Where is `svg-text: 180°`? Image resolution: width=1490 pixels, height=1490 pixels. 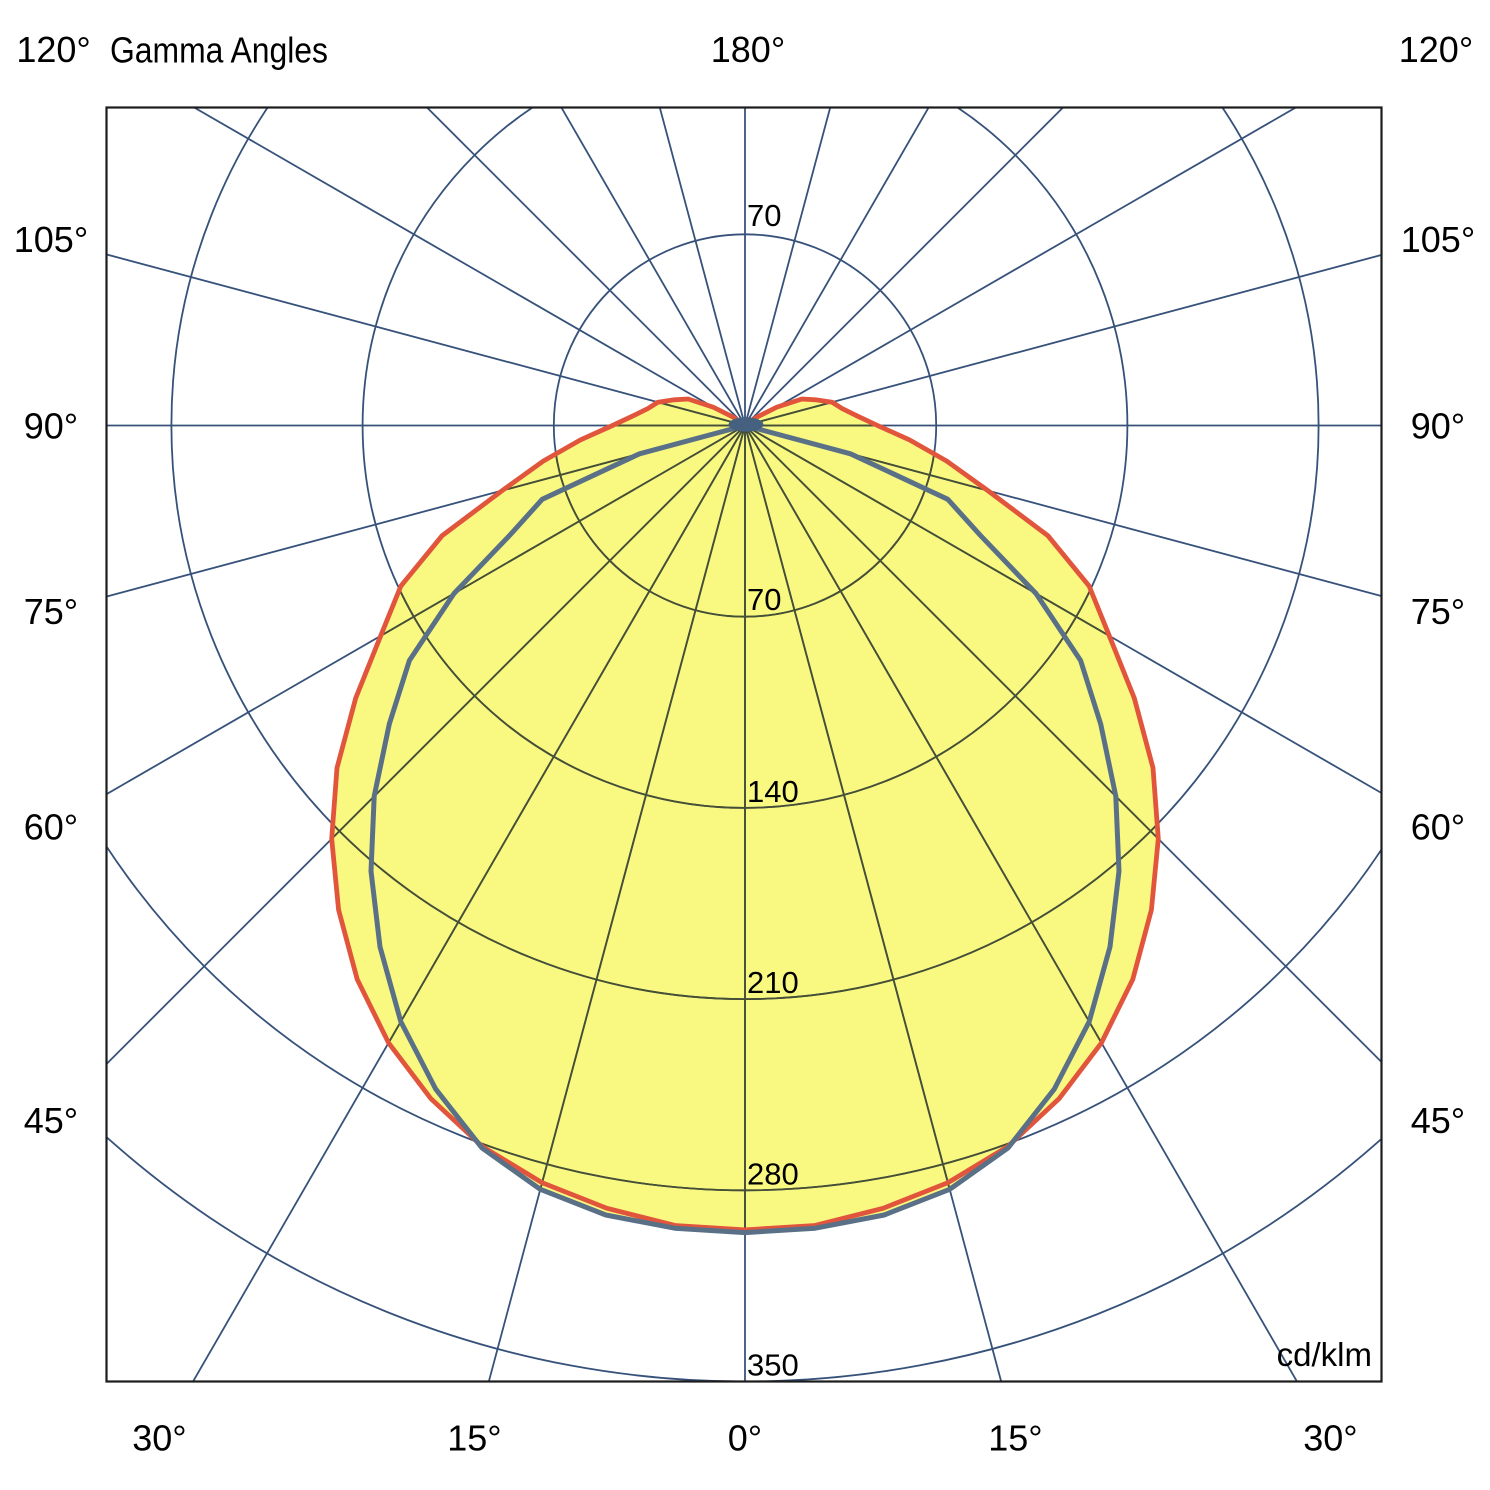
svg-text: 180° is located at coordinates (748, 49).